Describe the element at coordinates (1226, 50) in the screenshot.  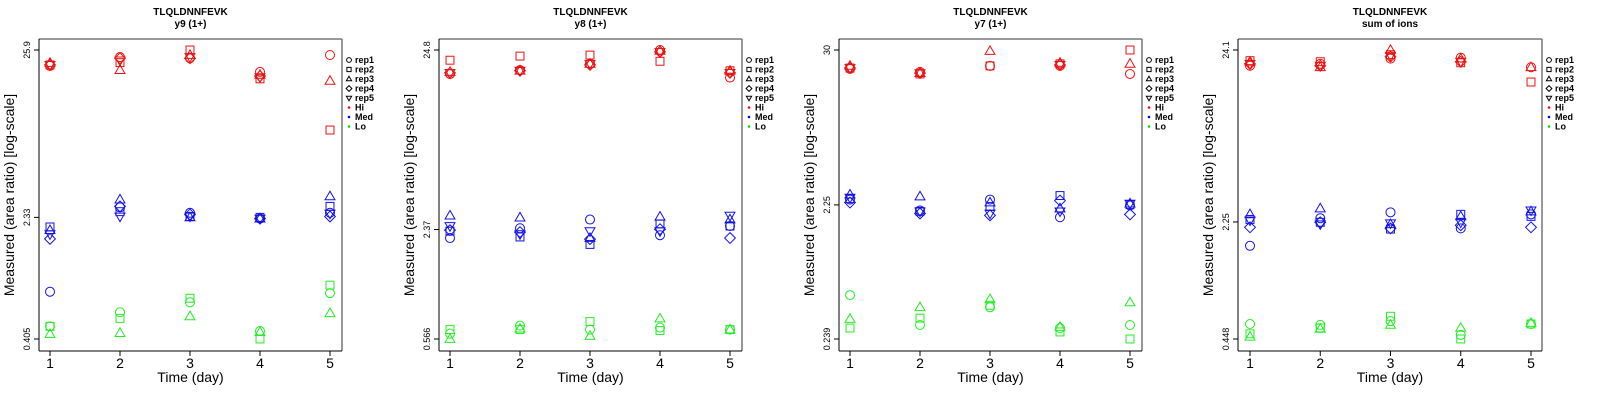
I see `y-tick-label: 24.1` at that location.